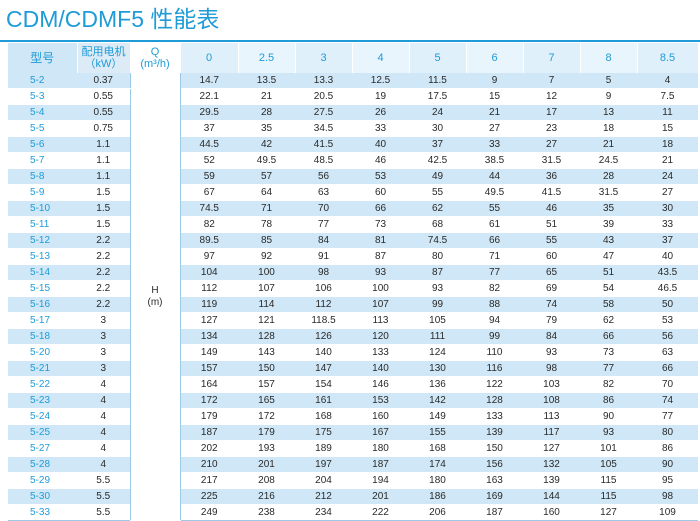 Image resolution: width=700 pixels, height=521 pixels. Describe the element at coordinates (551, 320) in the screenshot. I see `head-value-cell: 79` at that location.